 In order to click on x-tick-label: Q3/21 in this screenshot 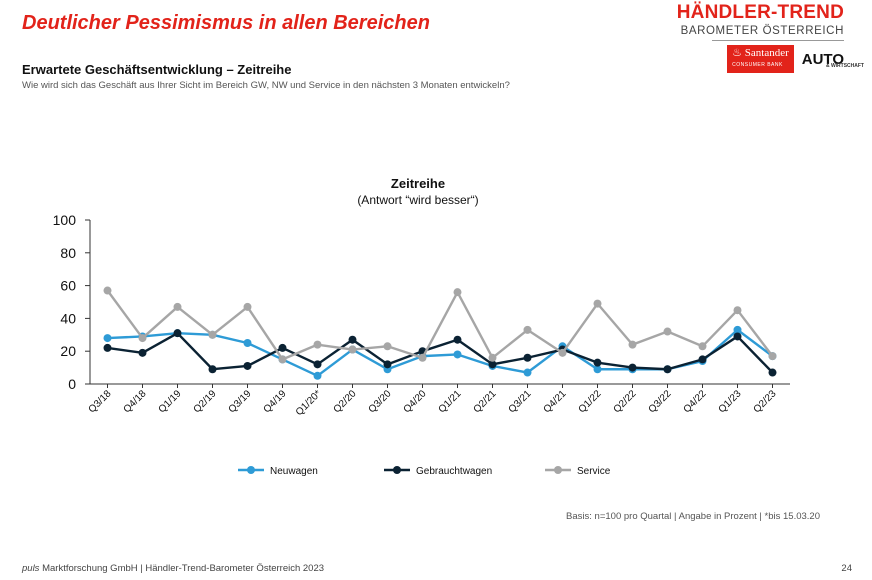, I will do `click(520, 401)`.